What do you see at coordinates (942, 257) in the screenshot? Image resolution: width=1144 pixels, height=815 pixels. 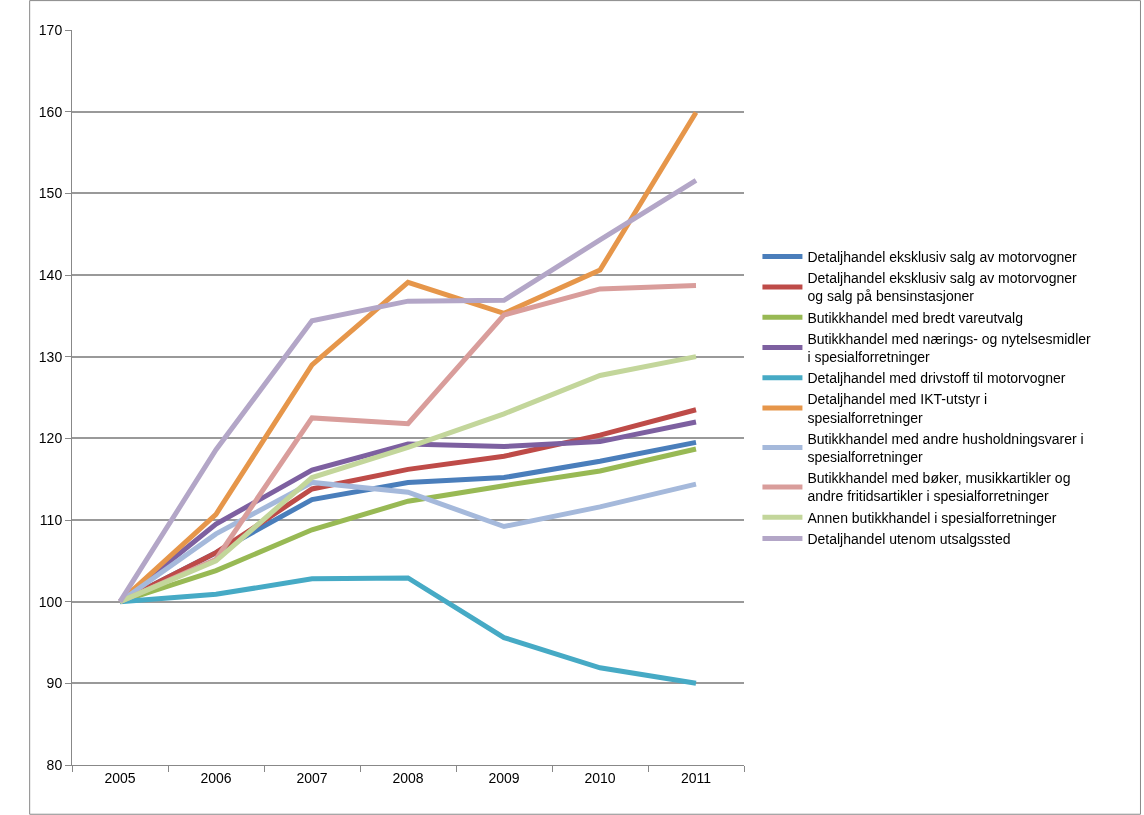 I see `legend-label: Detaljhandel eksklusiv salg av motorvogner` at bounding box center [942, 257].